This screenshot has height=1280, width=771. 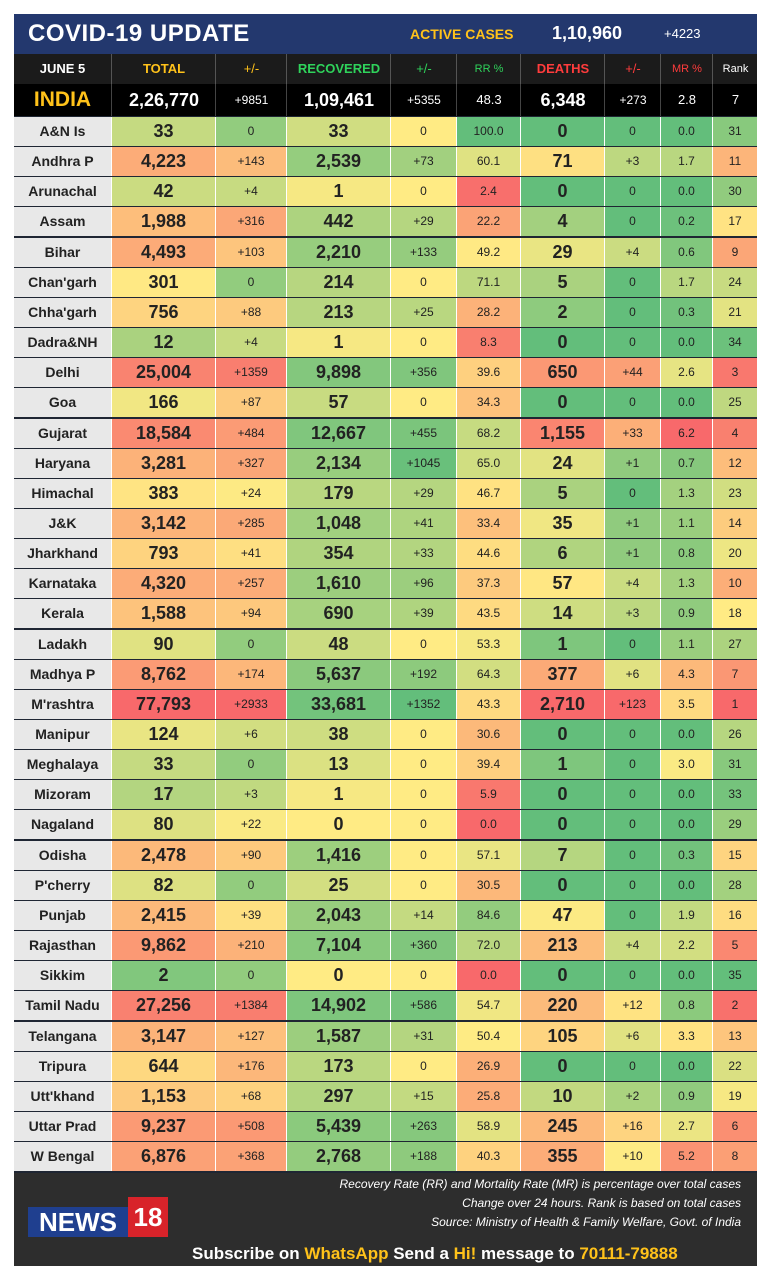 What do you see at coordinates (338, 1006) in the screenshot?
I see `state-recovered: 14,902` at bounding box center [338, 1006].